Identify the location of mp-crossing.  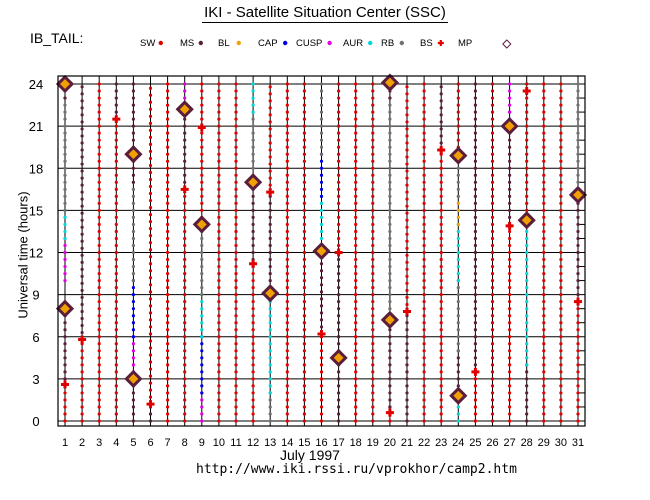
(578, 195).